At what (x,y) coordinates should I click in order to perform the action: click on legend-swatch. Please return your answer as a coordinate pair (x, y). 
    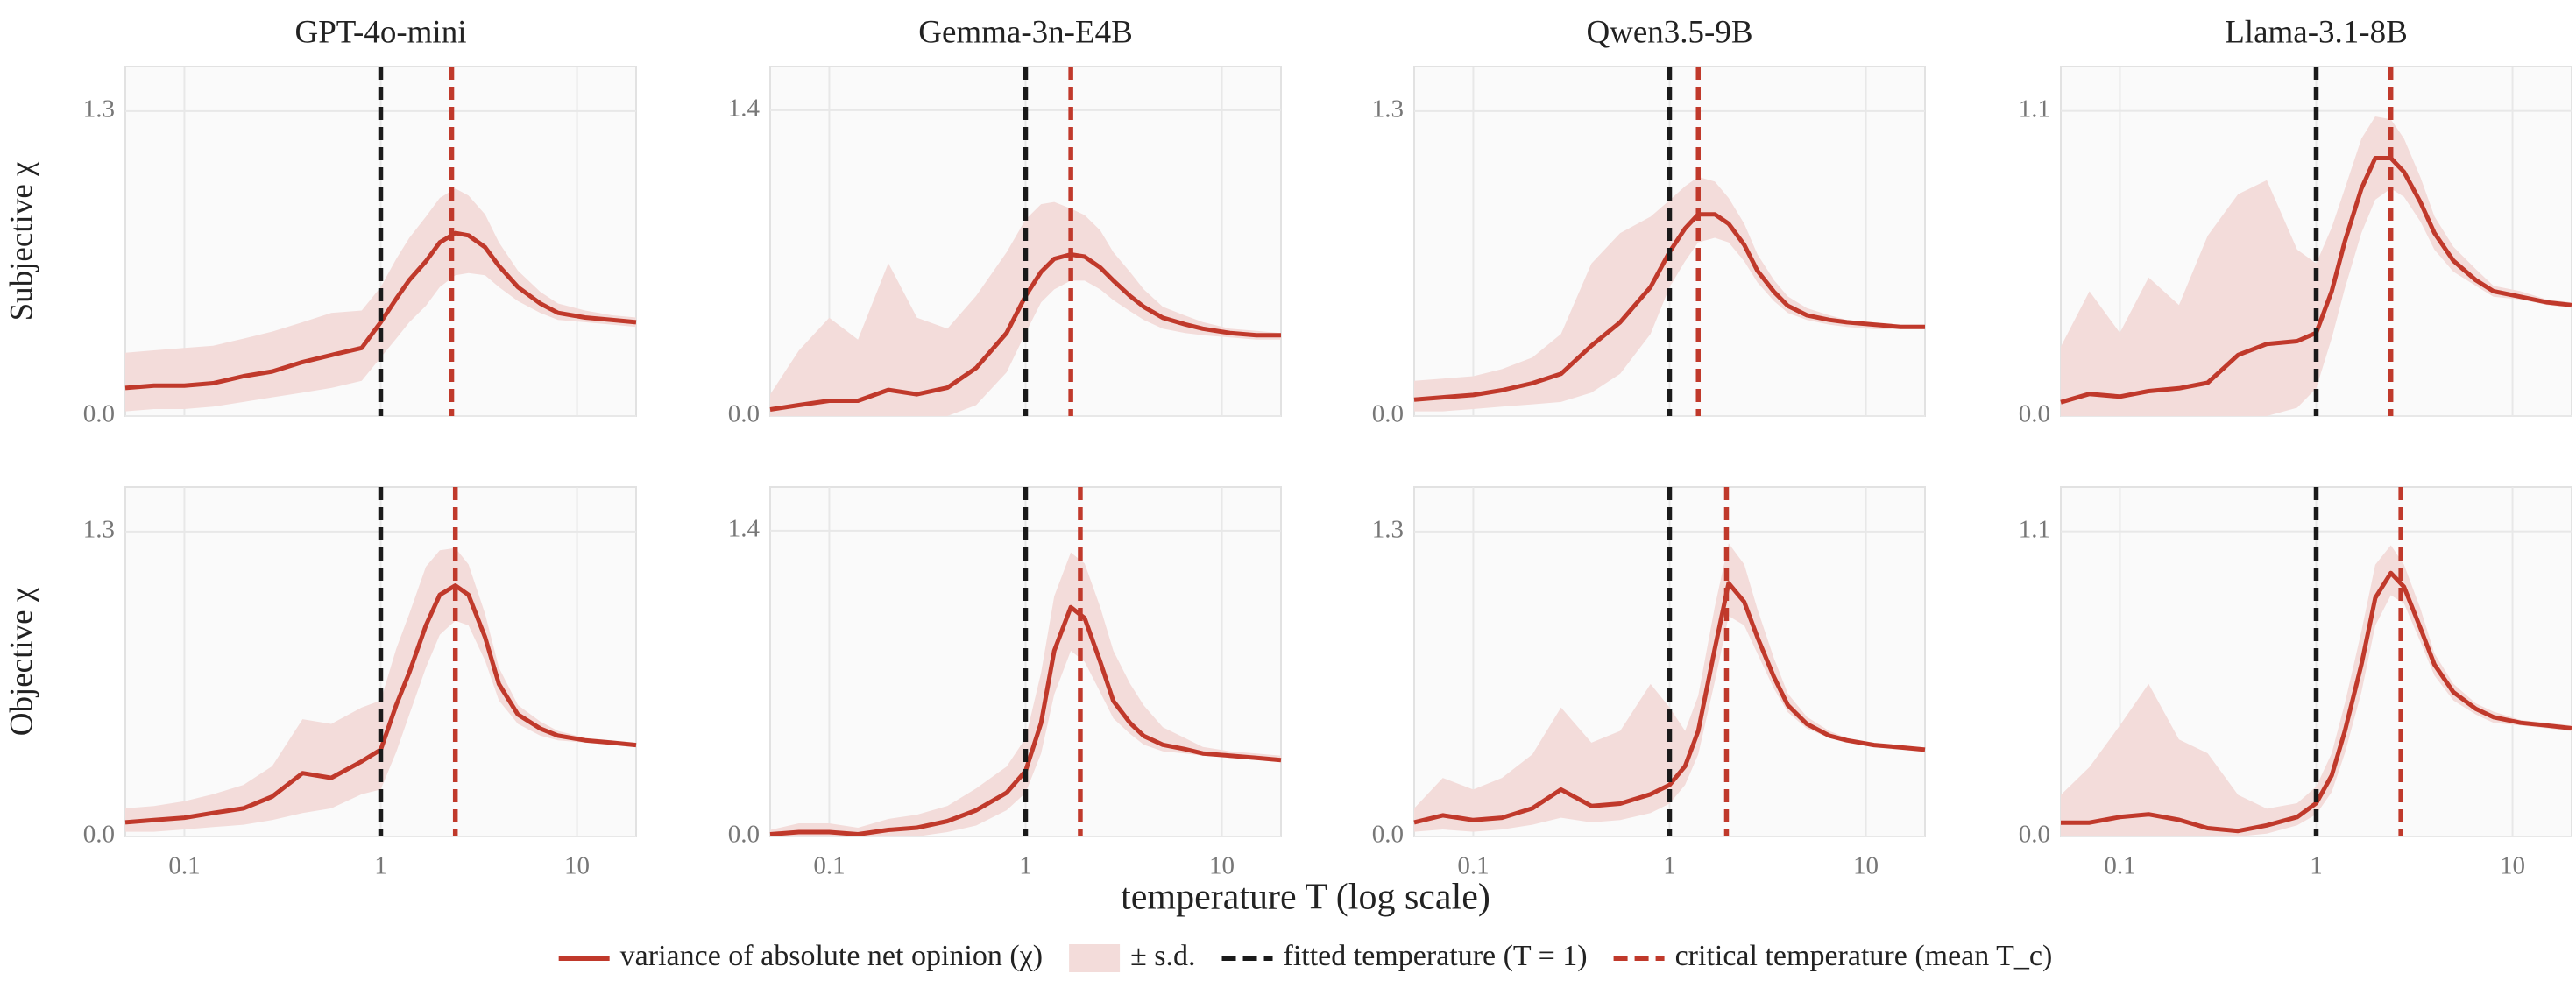
    Looking at the image, I should click on (1095, 958).